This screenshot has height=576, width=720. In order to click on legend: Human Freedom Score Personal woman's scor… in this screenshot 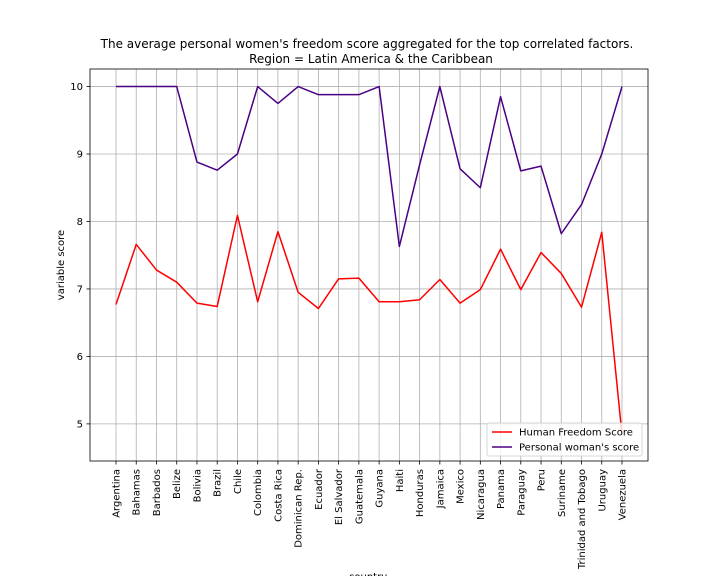, I will do `click(564, 439)`.